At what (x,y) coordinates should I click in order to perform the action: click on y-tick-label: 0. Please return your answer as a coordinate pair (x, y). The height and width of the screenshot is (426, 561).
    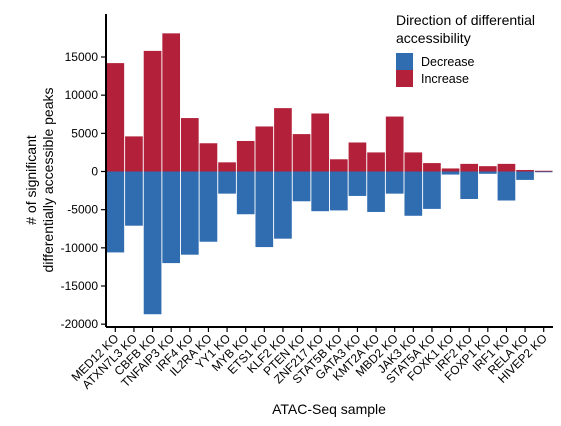
    Looking at the image, I should click on (94, 172).